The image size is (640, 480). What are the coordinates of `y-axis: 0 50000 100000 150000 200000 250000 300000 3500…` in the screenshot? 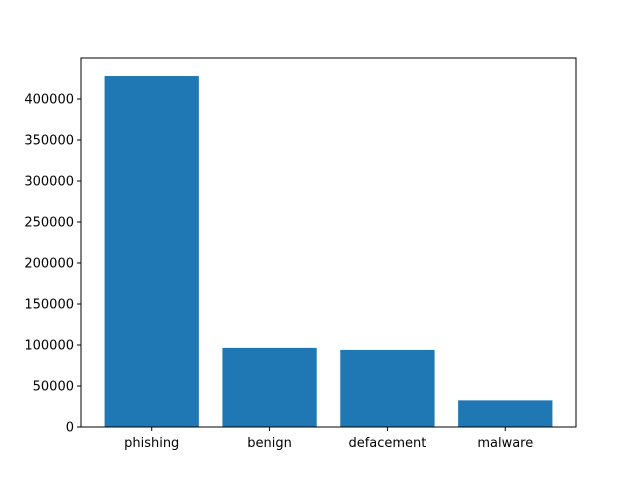 It's located at (52, 264).